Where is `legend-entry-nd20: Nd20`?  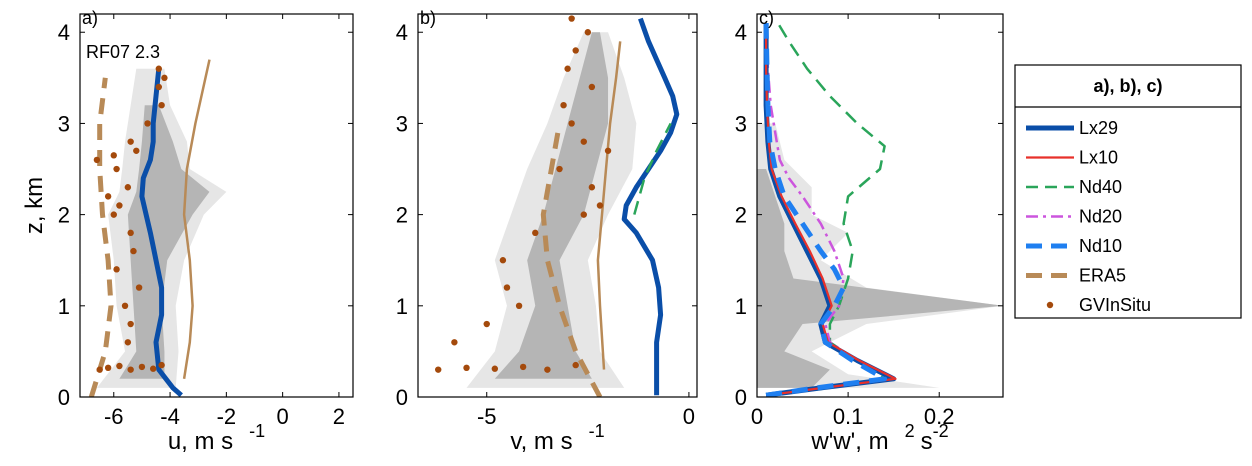
legend-entry-nd20: Nd20 is located at coordinates (1074, 217).